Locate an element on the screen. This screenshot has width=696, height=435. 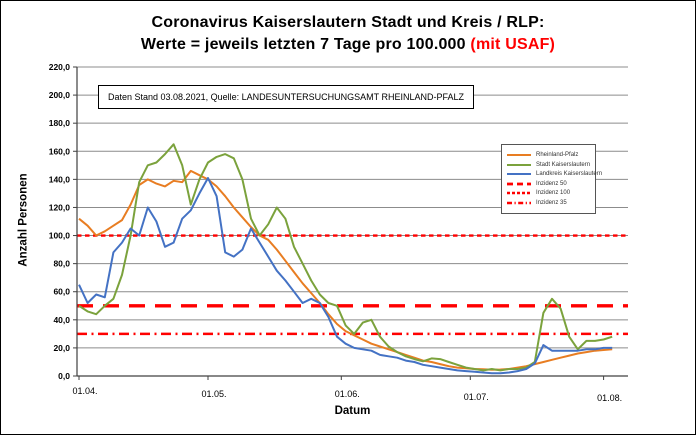
y-axis-title: Anzahl Personen is located at coordinates (23, 220).